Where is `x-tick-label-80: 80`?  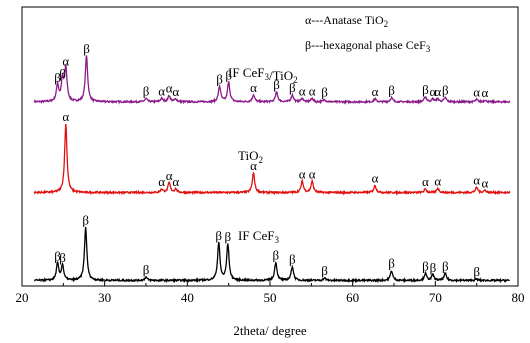
x-tick-label-80: 80 is located at coordinates (518, 297).